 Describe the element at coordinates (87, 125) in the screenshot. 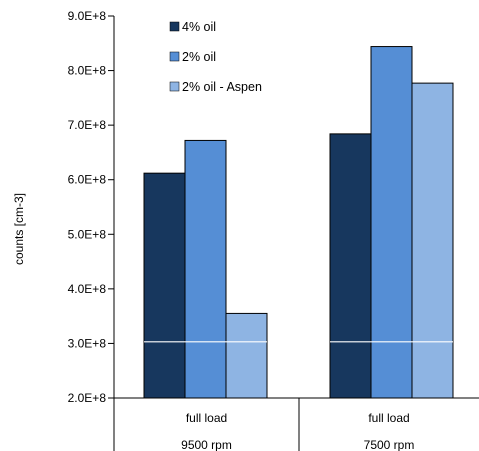

I see `y-tick-label: 7.0E+8` at that location.